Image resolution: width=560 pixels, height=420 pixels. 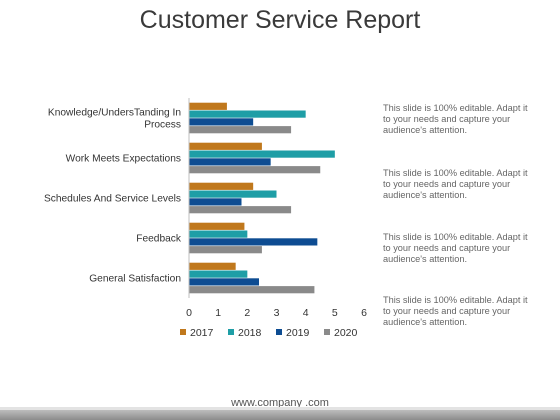 What do you see at coordinates (280, 403) in the screenshot?
I see `footer-url: www.company .com` at bounding box center [280, 403].